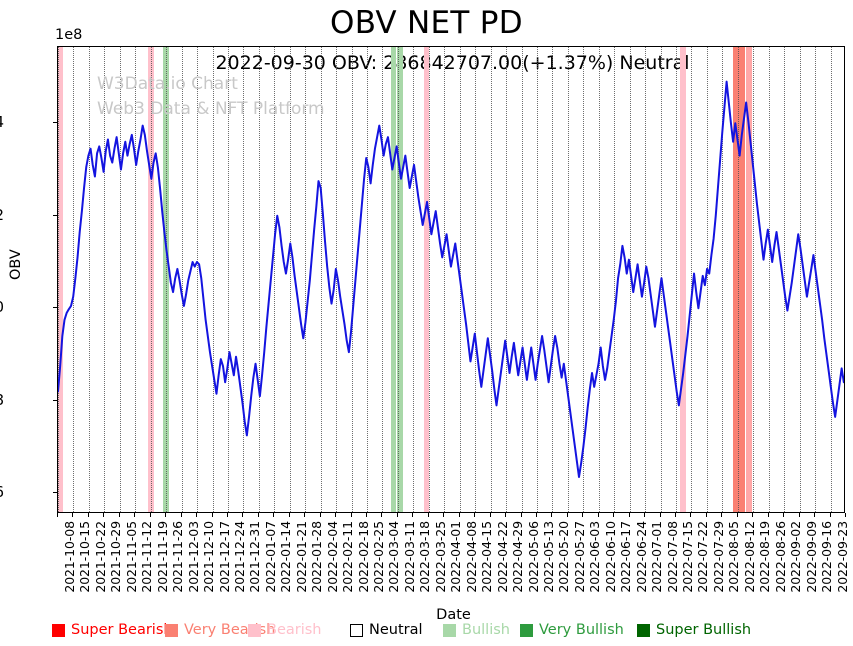 The image size is (853, 646). I want to click on x-tick-label: 2022-03-11, so click(409, 557).